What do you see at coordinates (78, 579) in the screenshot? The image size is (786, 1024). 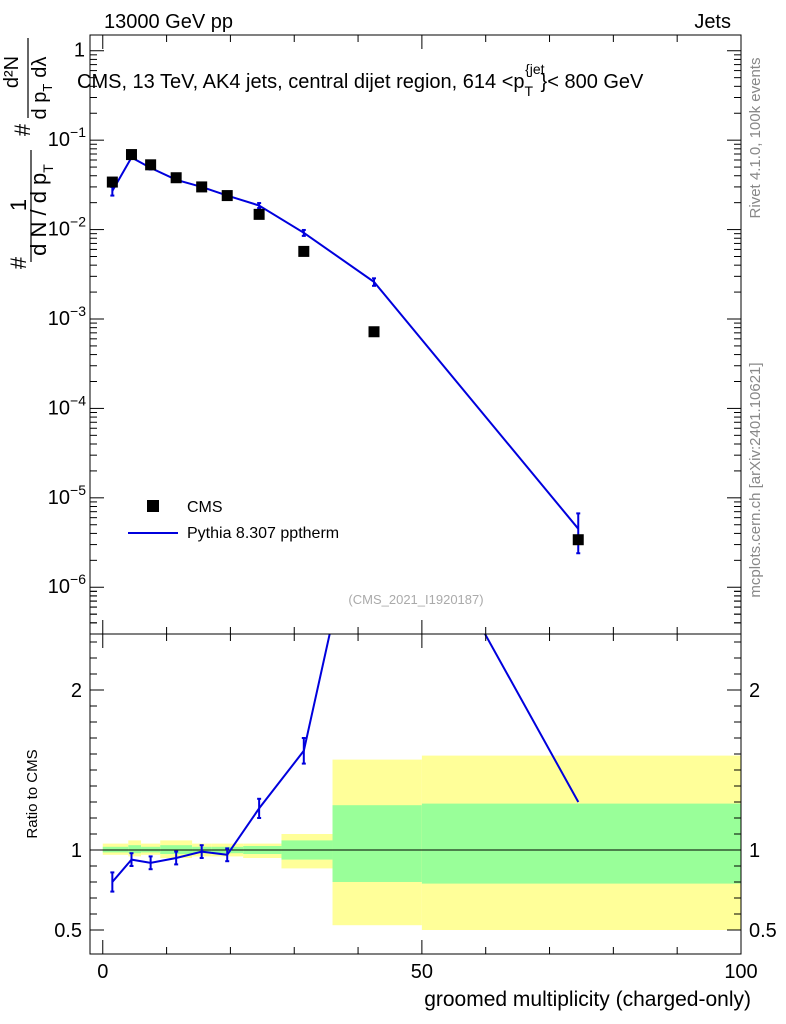 I see `main-ytick-exponent: −6` at bounding box center [78, 579].